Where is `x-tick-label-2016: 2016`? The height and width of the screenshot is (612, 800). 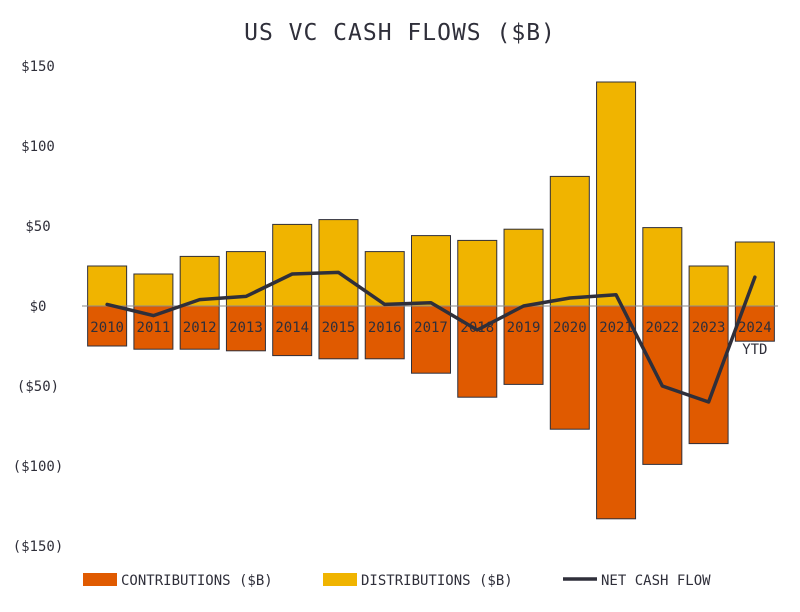
x-tick-label-2016: 2016 is located at coordinates (385, 328).